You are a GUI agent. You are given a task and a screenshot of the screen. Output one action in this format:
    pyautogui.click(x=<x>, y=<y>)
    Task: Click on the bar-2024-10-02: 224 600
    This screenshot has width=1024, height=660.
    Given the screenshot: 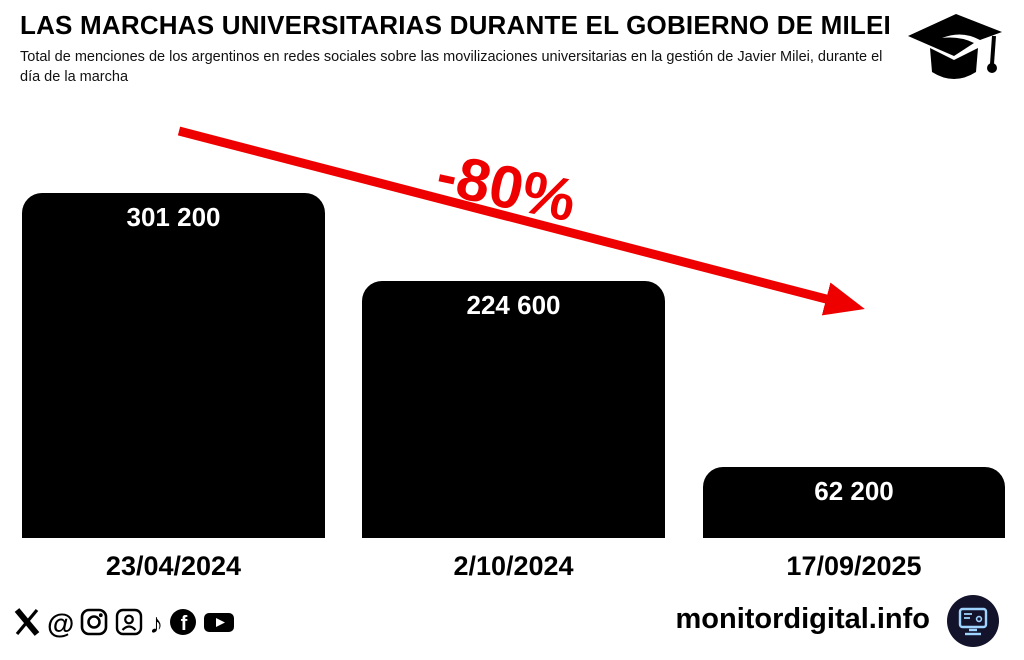 What is the action you would take?
    pyautogui.click(x=513, y=409)
    